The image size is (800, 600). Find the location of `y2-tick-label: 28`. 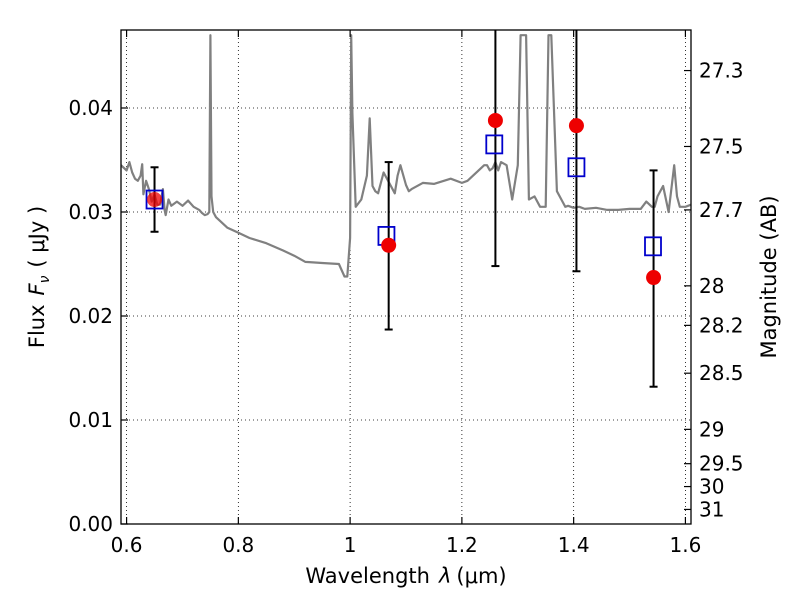

y2-tick-label: 28 is located at coordinates (711, 286).